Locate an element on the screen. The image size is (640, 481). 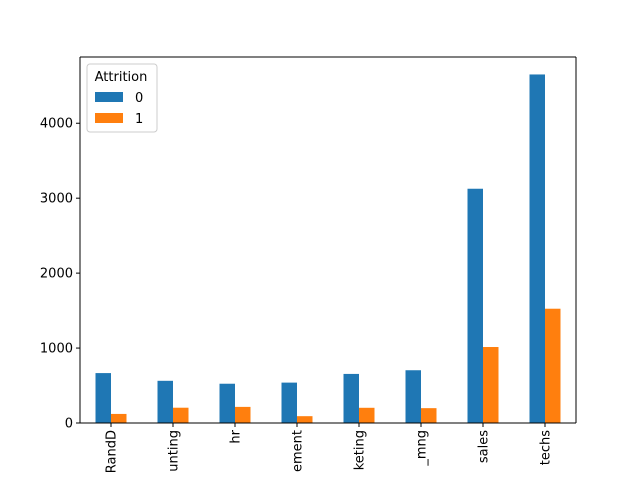
bar-series-1-product_mng is located at coordinates (429, 415).